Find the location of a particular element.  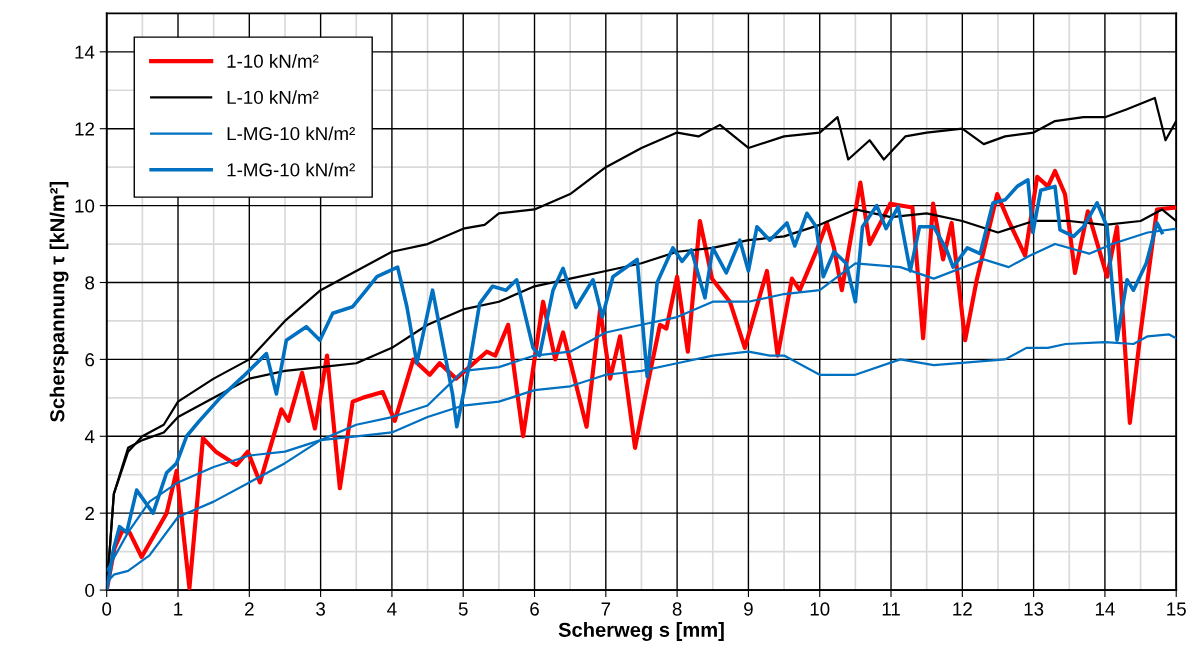

x-tick-label: 4 is located at coordinates (392, 609).